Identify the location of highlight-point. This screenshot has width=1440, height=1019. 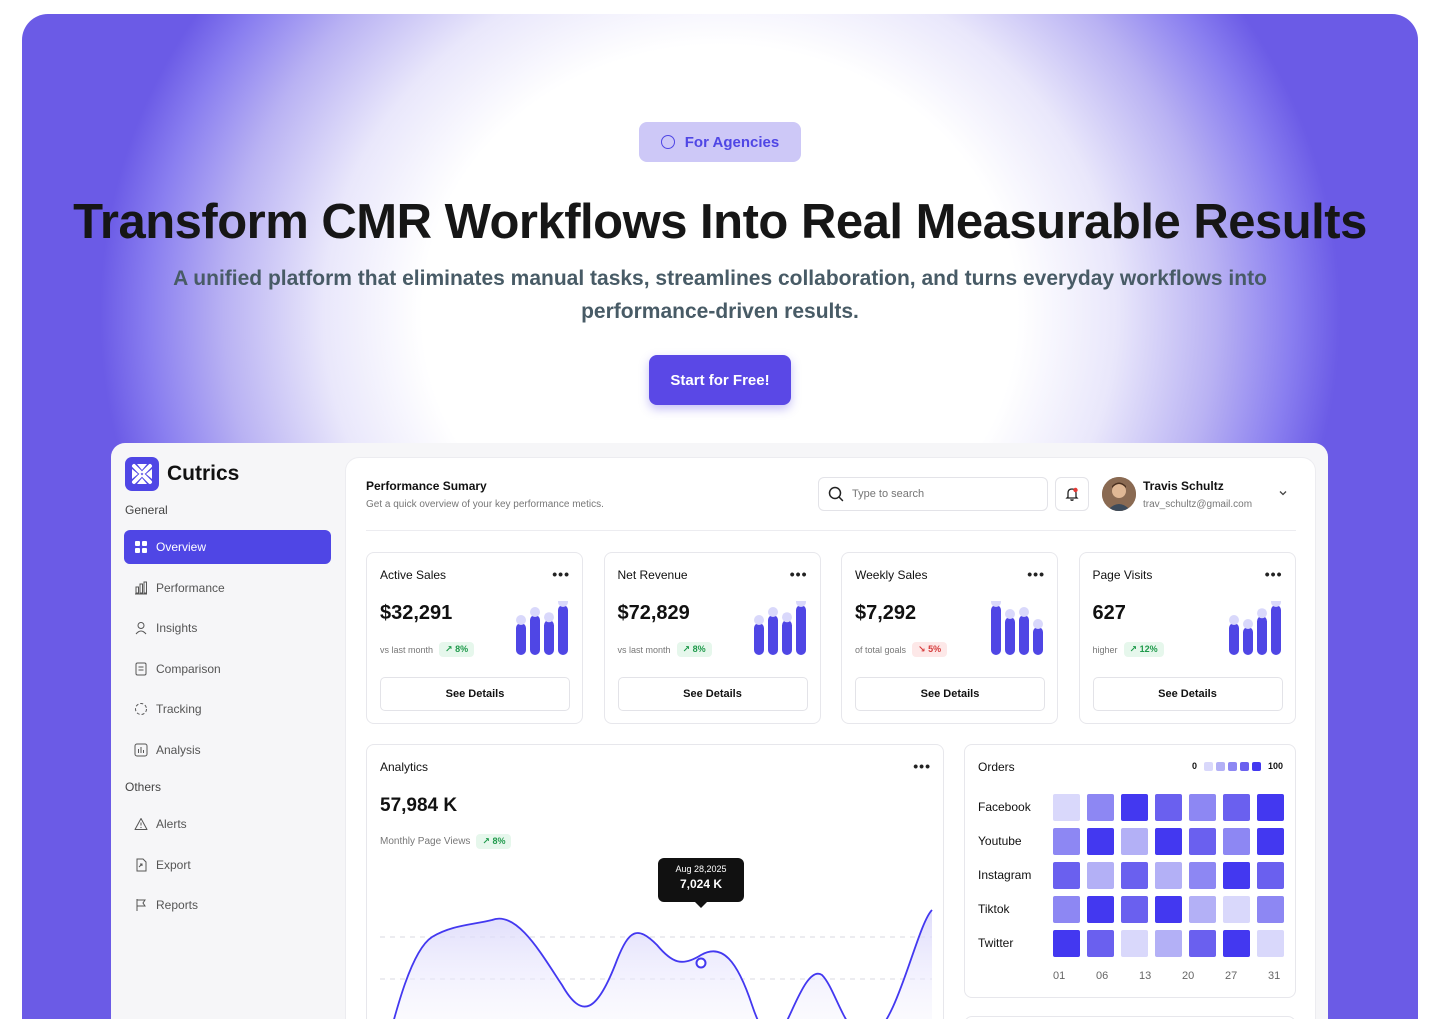
(701, 963).